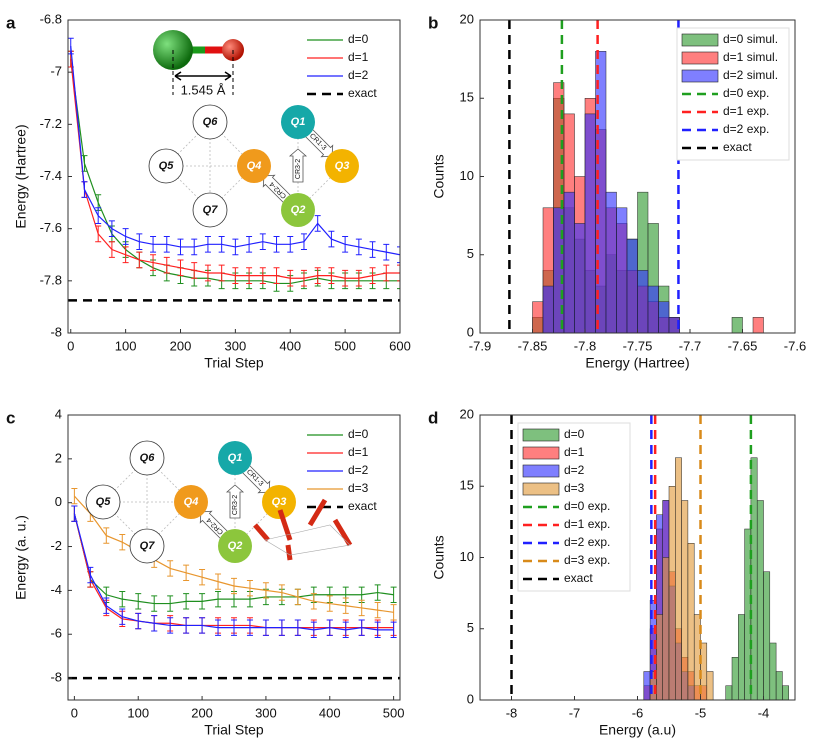 This screenshot has width=830, height=742. What do you see at coordinates (795, 345) in the screenshot?
I see `x-tick-label: -7.6` at bounding box center [795, 345].